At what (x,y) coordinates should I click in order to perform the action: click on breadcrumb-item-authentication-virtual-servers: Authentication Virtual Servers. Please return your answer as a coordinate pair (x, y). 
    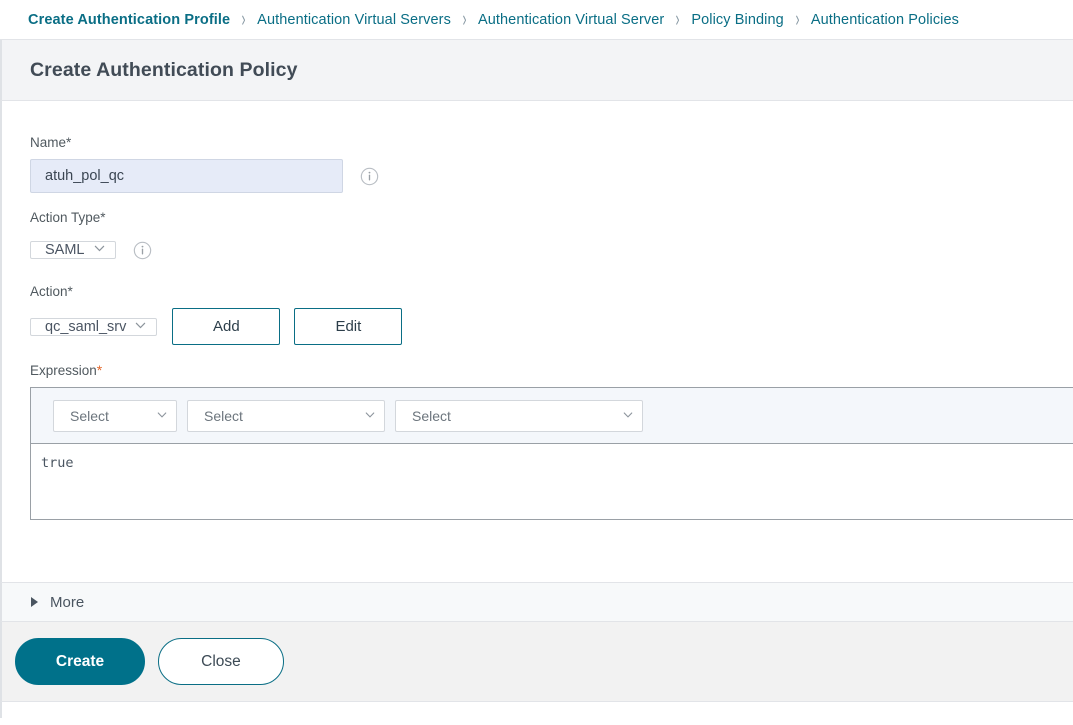
    Looking at the image, I should click on (354, 19).